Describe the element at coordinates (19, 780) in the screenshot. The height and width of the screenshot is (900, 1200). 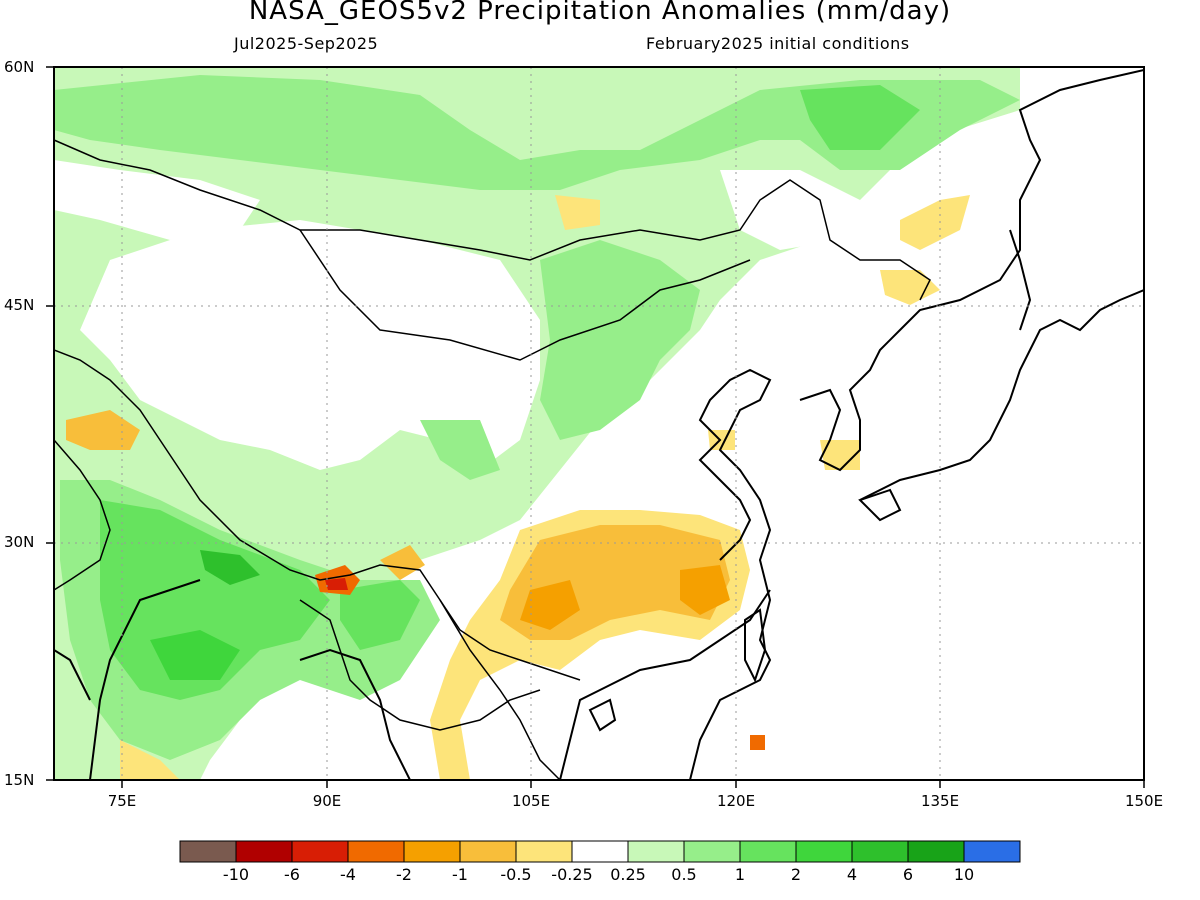
I see `lat-label-15n: 15N` at that location.